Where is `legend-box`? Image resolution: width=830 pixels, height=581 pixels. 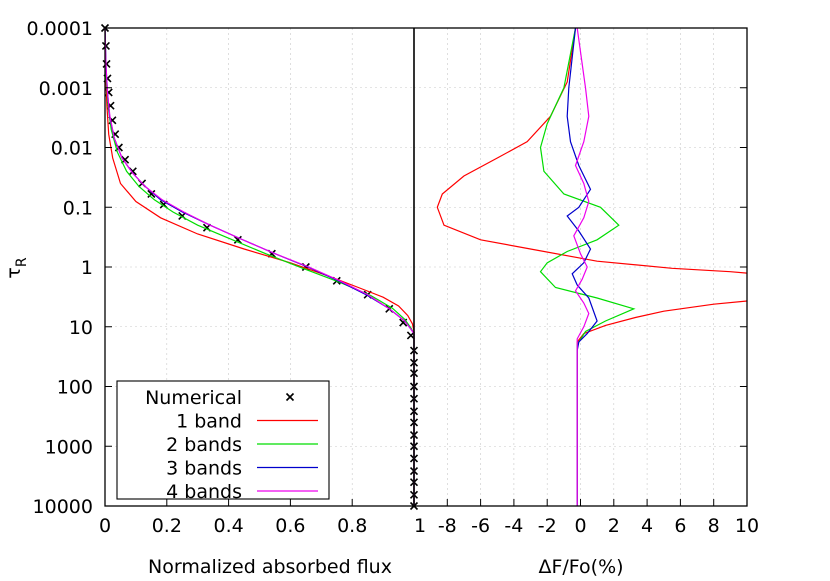
legend-box is located at coordinates (223, 440).